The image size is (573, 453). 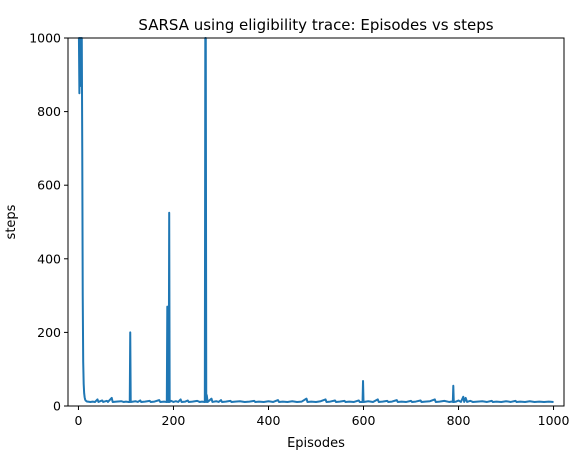 I want to click on y-tick-label: 400, so click(x=49, y=258).